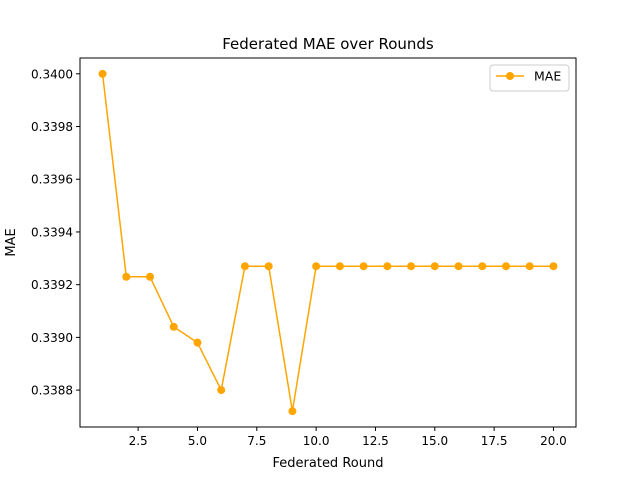 Image resolution: width=640 pixels, height=480 pixels. What do you see at coordinates (494, 441) in the screenshot?
I see `x-tick-label: 17.5` at bounding box center [494, 441].